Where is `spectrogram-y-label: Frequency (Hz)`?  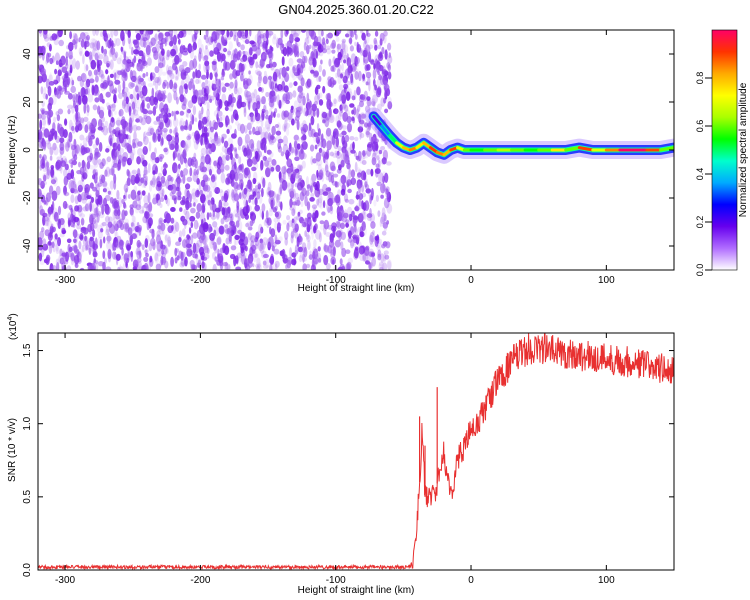
spectrogram-y-label: Frequency (Hz) is located at coordinates (12, 150).